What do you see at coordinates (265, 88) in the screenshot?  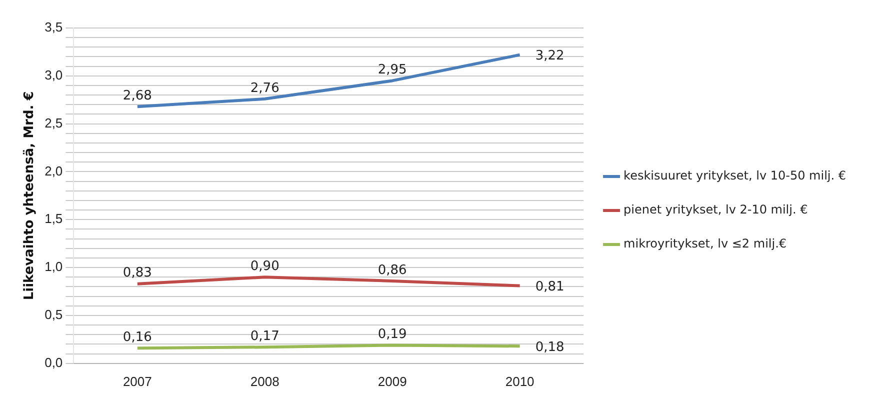 I see `data-label: 2,76` at bounding box center [265, 88].